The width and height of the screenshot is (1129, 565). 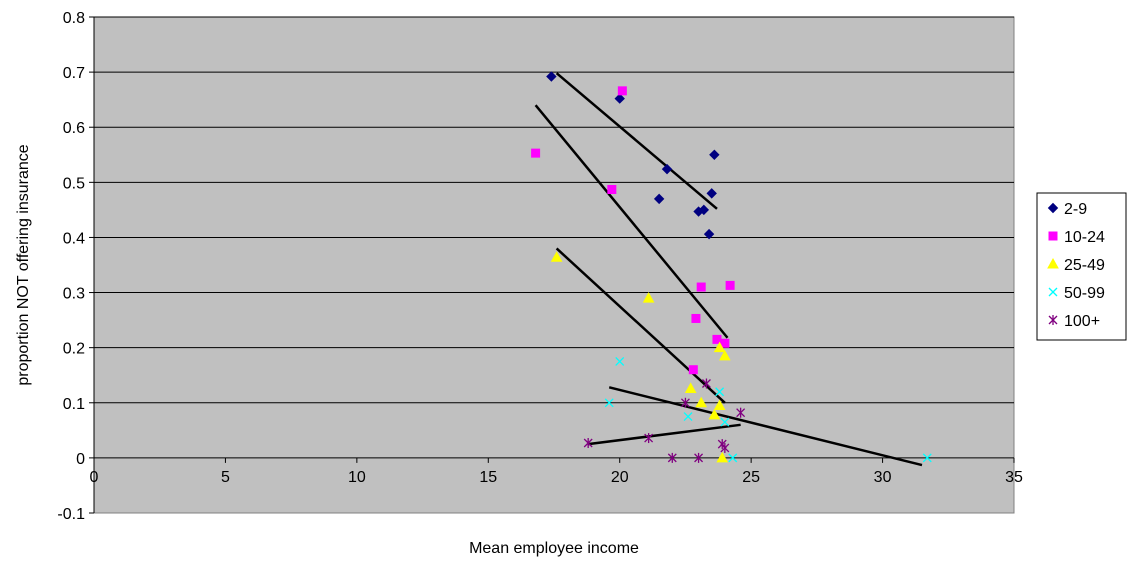 I want to click on x-tick-label: 35, so click(x=1014, y=477).